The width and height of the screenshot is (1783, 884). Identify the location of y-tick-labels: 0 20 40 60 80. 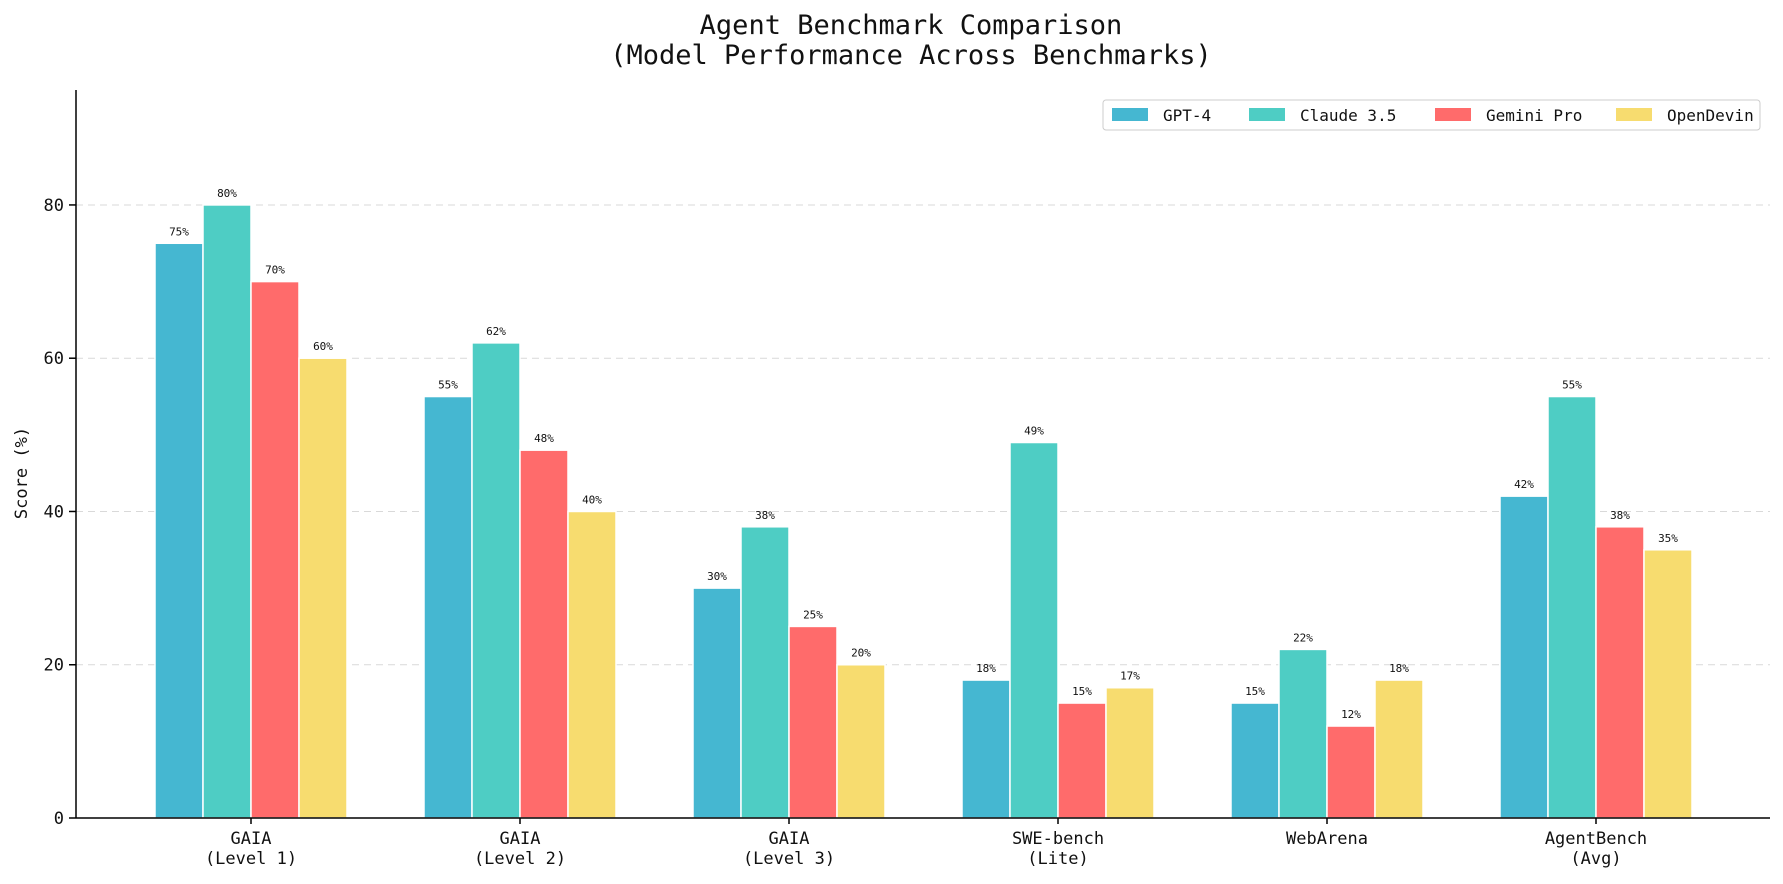
(60, 512).